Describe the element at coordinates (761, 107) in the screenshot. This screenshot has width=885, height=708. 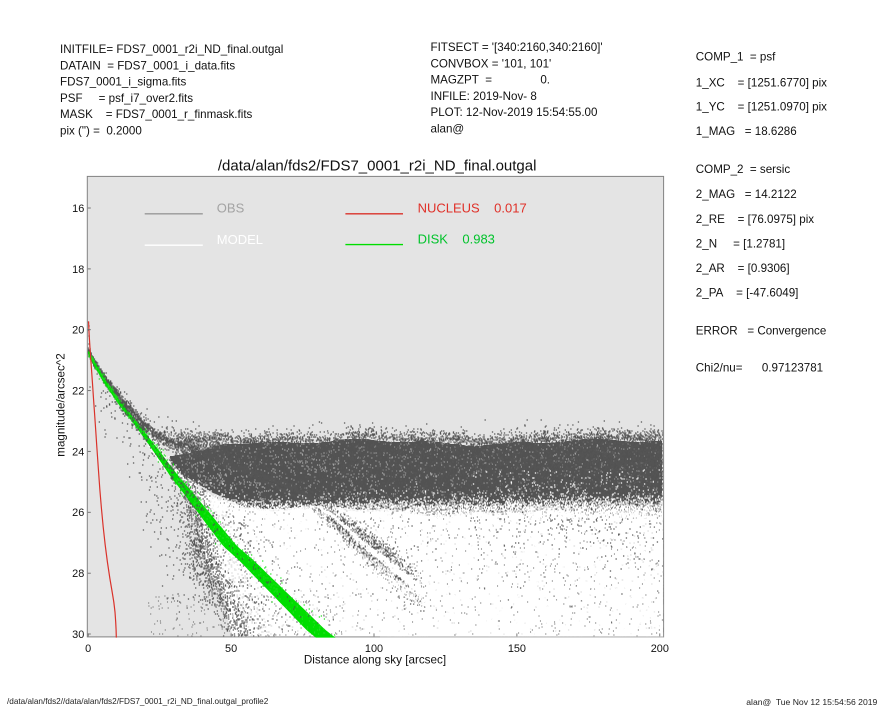
I see `svg-text: 1_YC = [1251.0970] pix` at that location.